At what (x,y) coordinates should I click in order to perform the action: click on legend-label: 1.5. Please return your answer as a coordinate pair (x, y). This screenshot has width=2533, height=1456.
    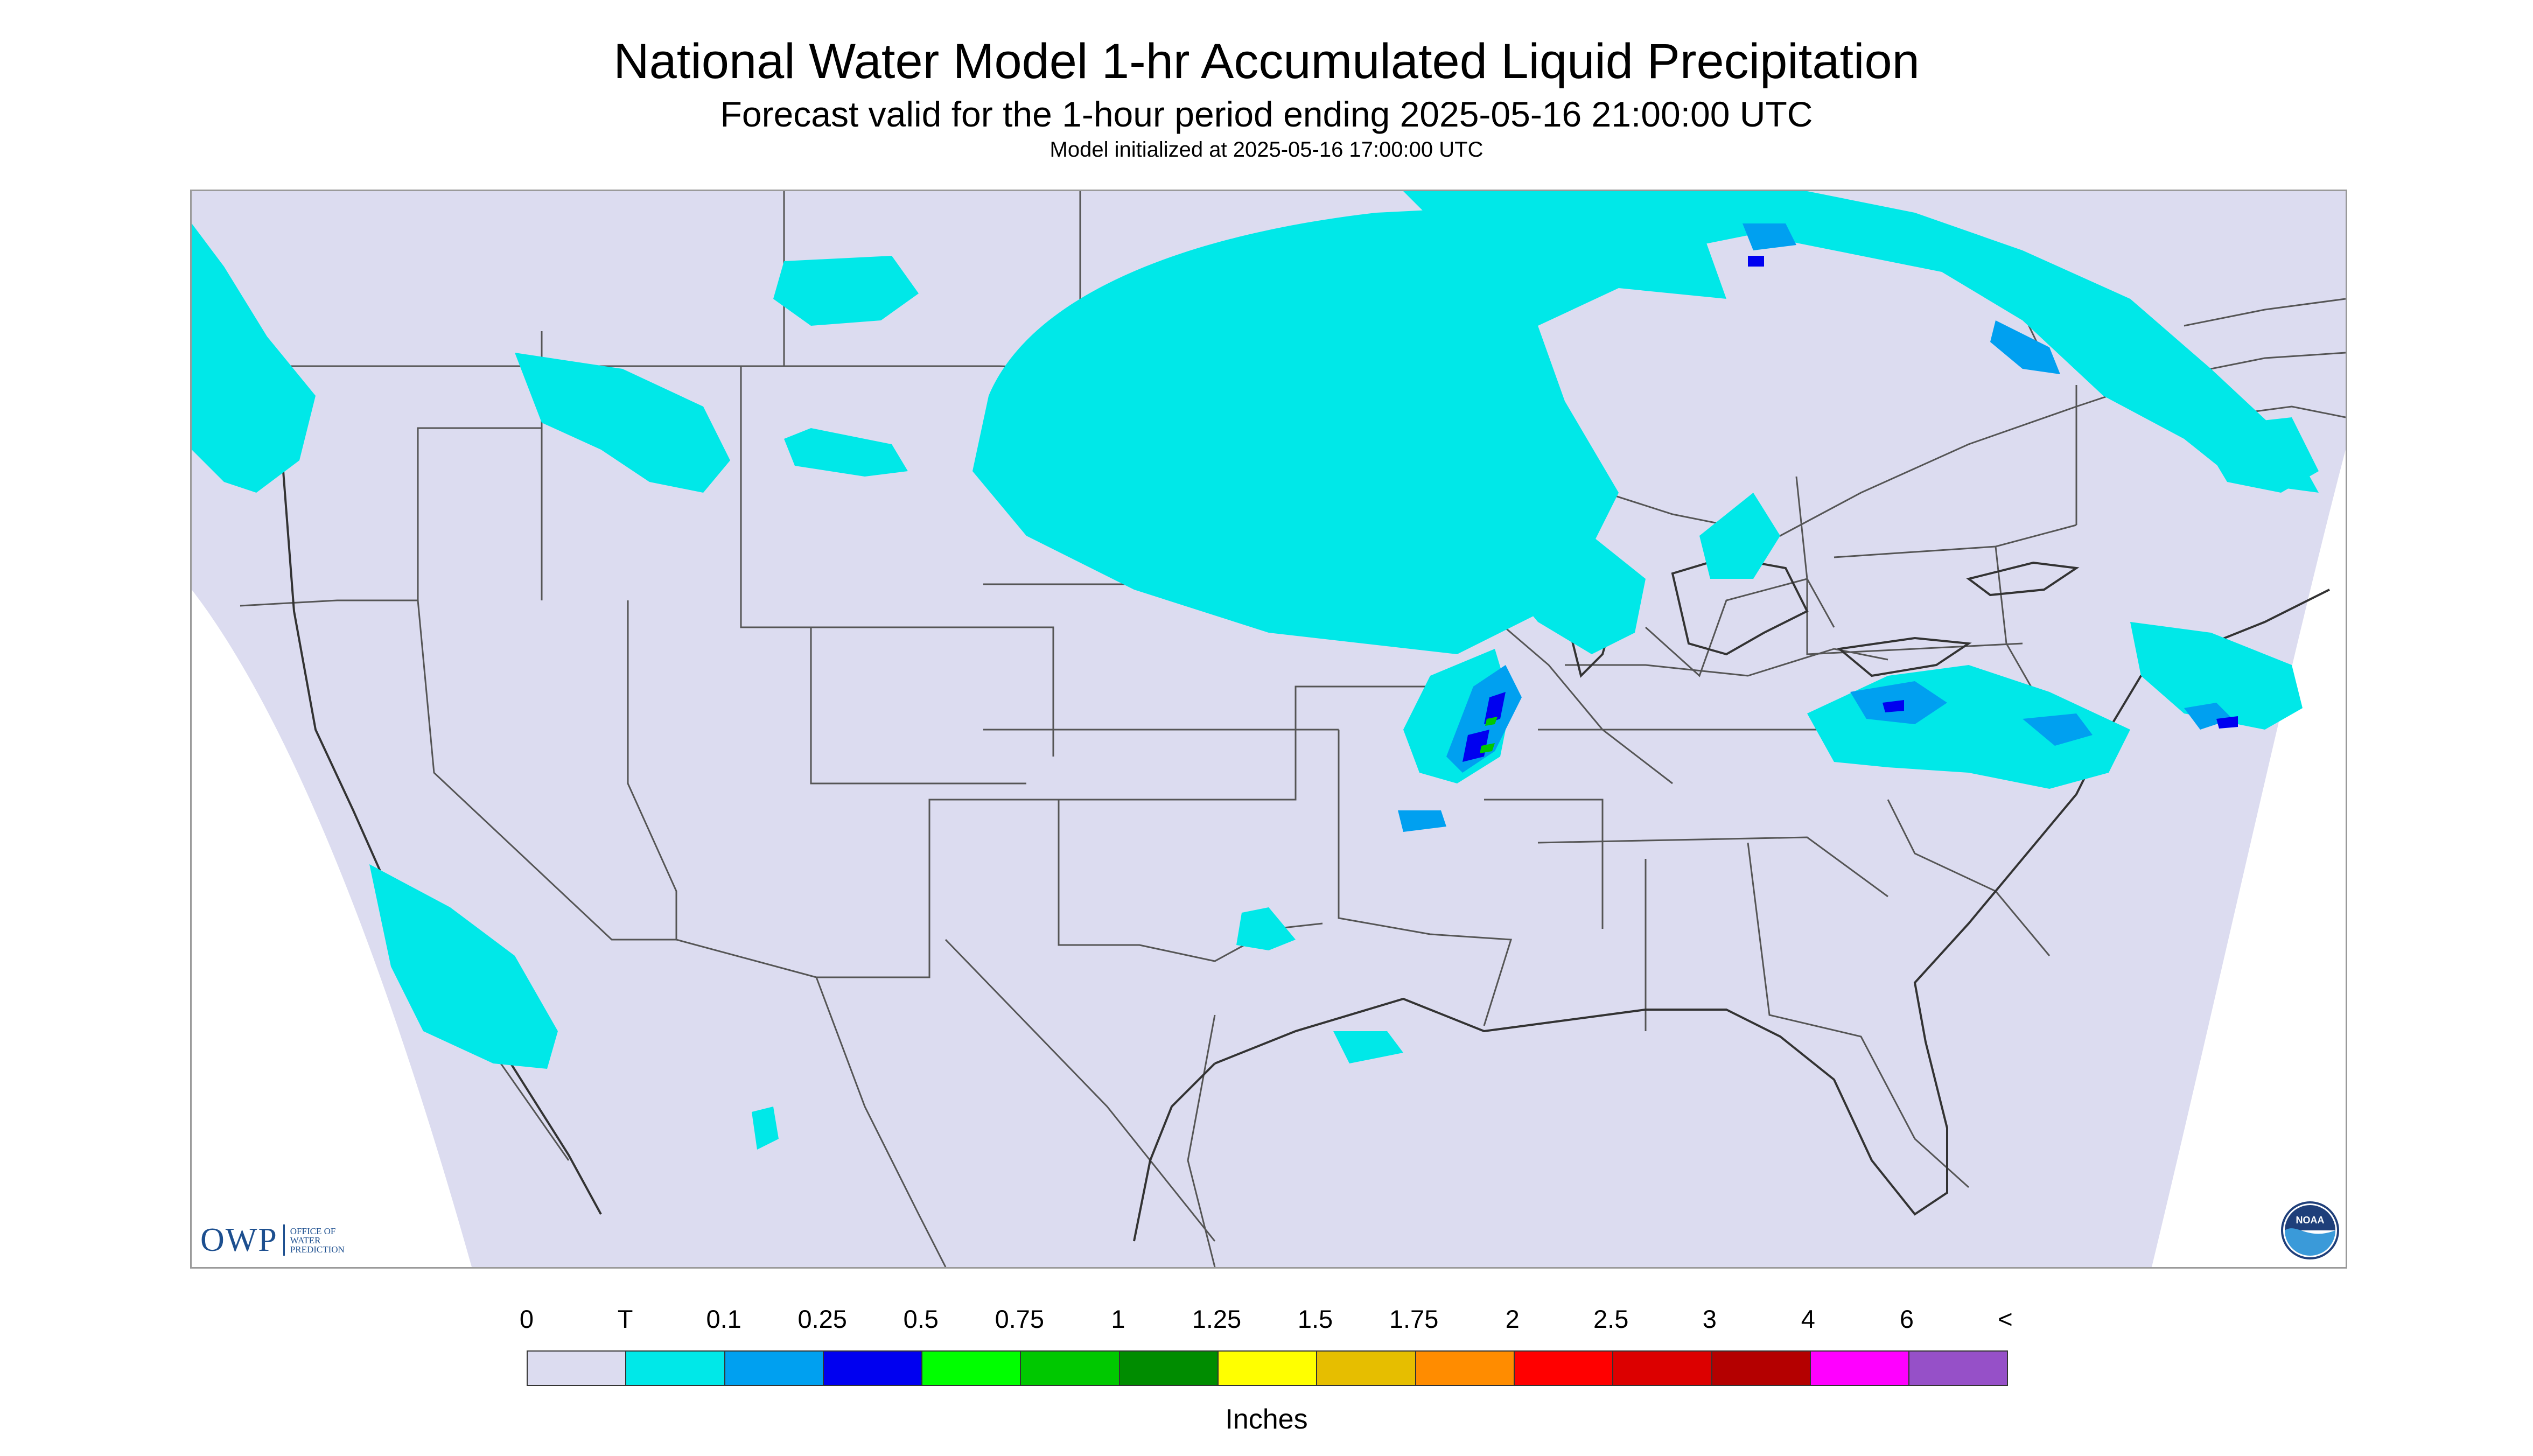
    Looking at the image, I should click on (1315, 1319).